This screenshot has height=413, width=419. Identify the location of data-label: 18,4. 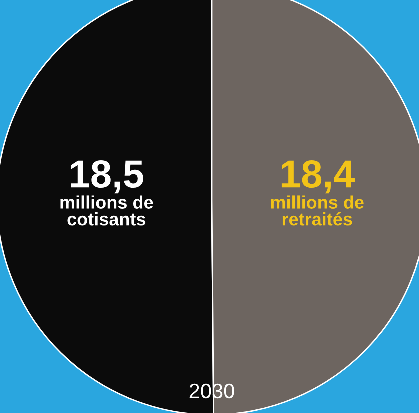
(318, 177).